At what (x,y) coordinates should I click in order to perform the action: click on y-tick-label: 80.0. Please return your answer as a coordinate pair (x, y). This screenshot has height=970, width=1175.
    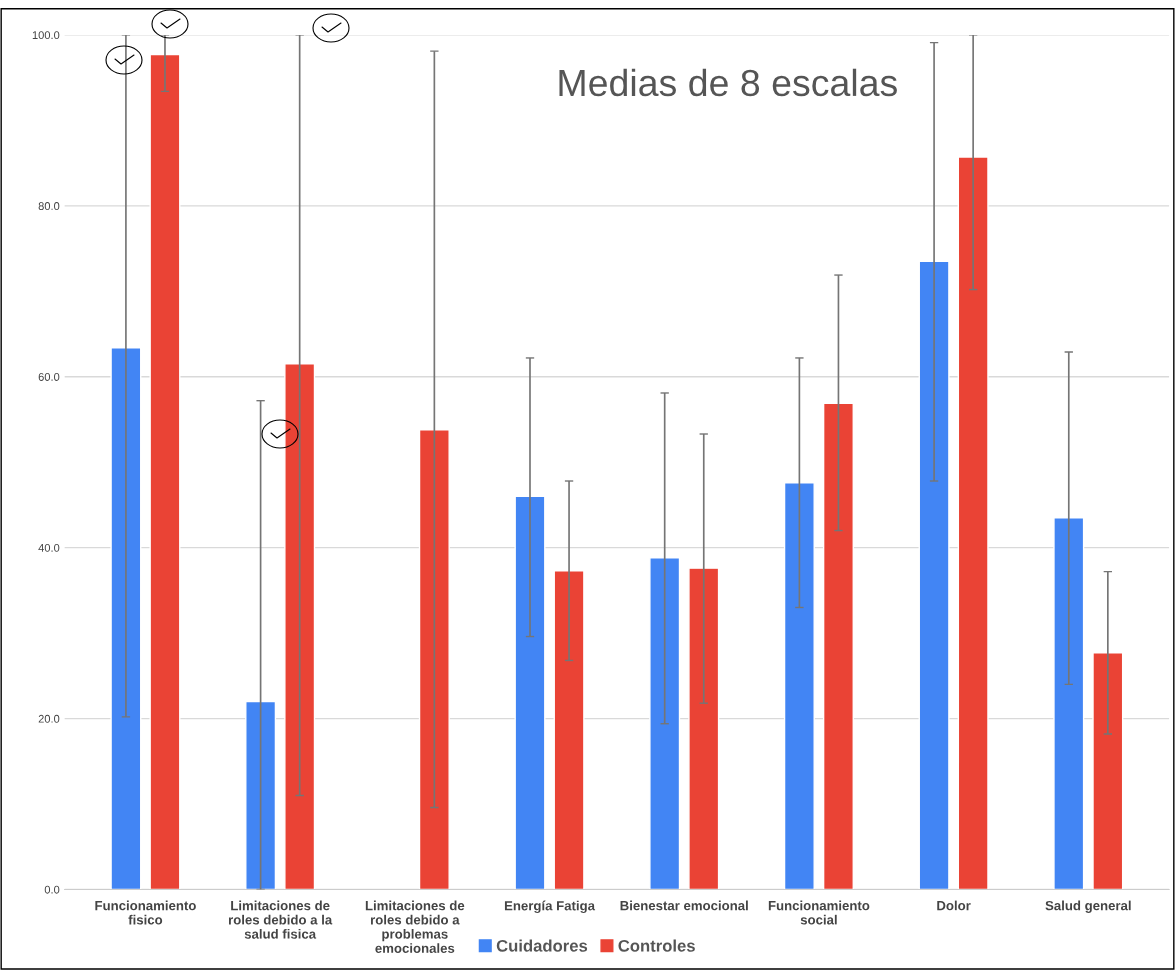
    Looking at the image, I should click on (49, 206).